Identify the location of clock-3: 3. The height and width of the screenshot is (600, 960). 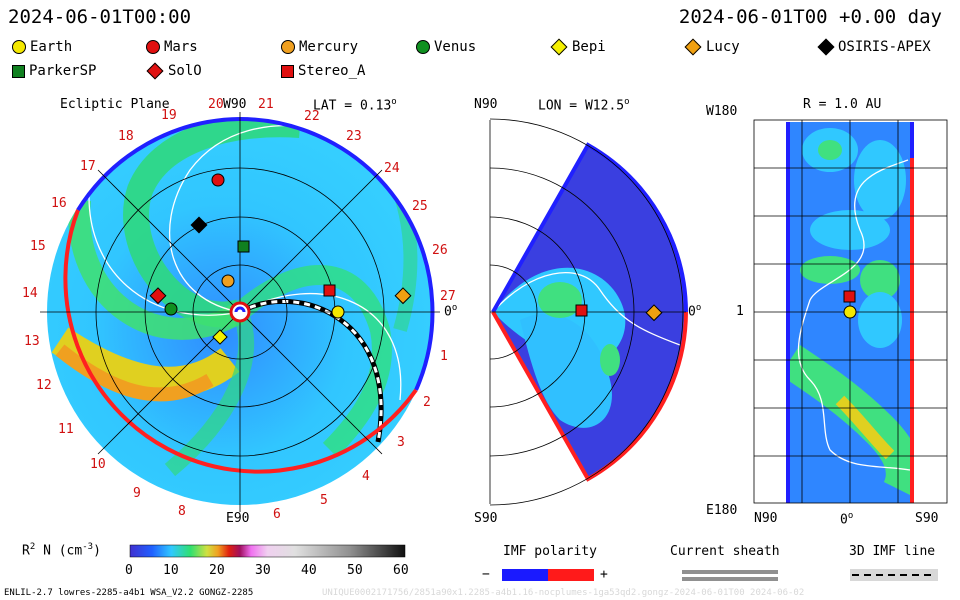
(401, 442).